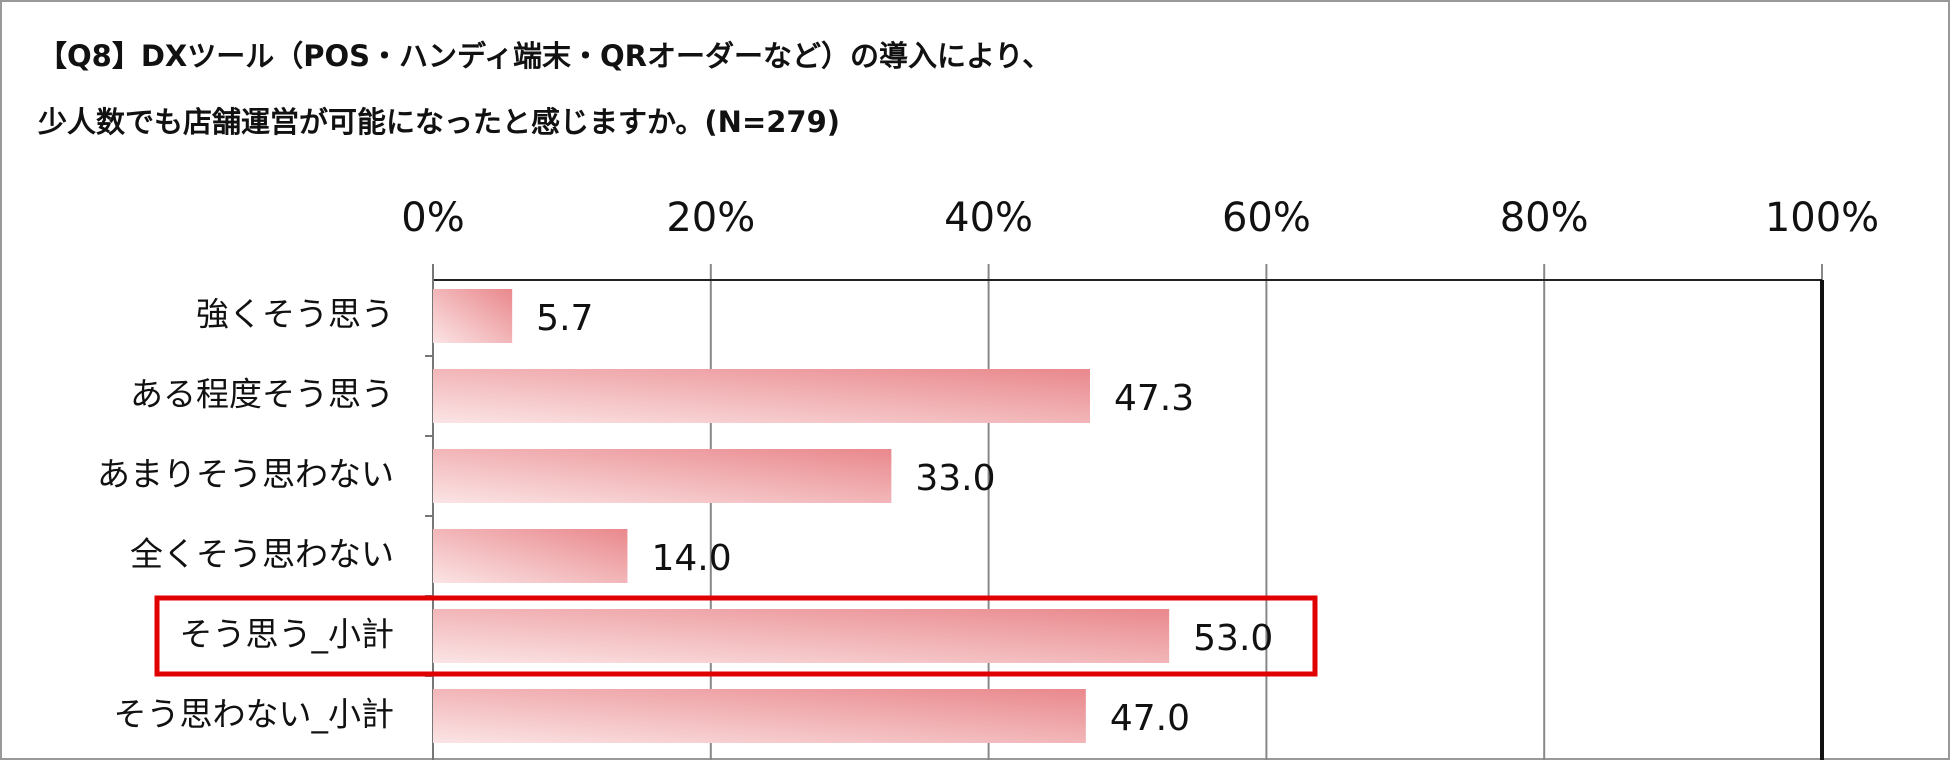 This screenshot has height=760, width=1950. I want to click on y-tick-label: そう思う_小計, so click(287, 634).